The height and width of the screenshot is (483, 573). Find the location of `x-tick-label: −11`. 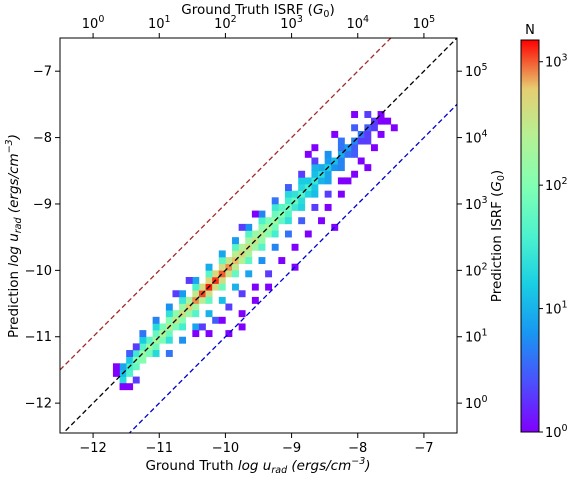

x-tick-label: −11 is located at coordinates (159, 448).